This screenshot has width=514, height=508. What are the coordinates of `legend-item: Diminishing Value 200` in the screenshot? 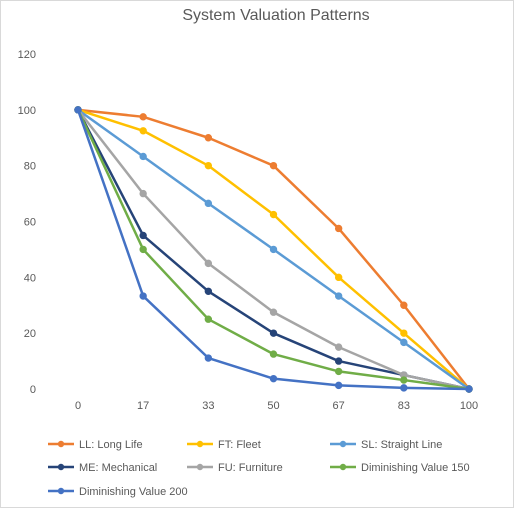 It's located at (118, 492).